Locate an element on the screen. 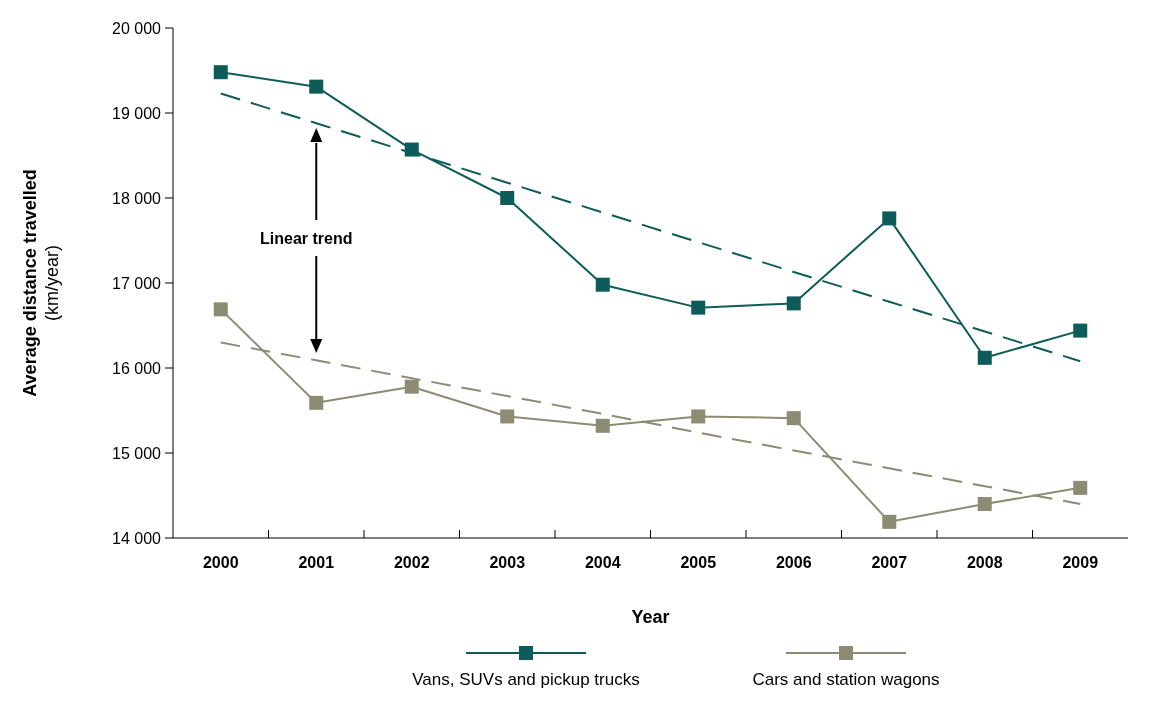 The width and height of the screenshot is (1153, 720). y-tick-label: 20 000 is located at coordinates (137, 28).